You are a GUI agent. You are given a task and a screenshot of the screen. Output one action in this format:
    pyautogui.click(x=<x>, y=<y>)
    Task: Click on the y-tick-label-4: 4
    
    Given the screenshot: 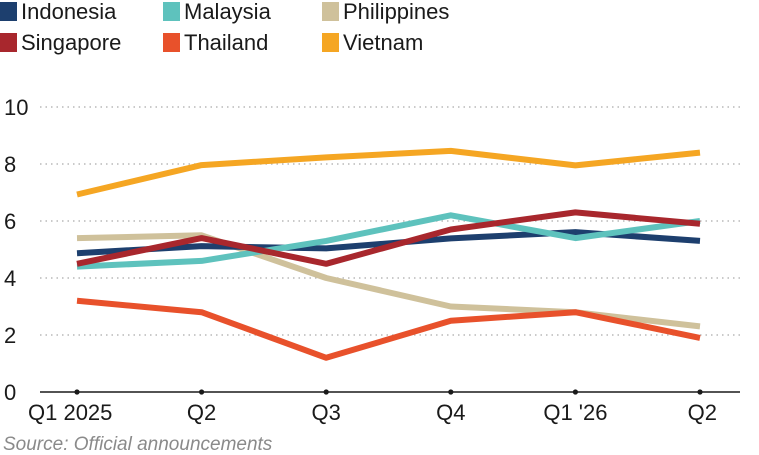 What is the action you would take?
    pyautogui.click(x=10, y=278)
    